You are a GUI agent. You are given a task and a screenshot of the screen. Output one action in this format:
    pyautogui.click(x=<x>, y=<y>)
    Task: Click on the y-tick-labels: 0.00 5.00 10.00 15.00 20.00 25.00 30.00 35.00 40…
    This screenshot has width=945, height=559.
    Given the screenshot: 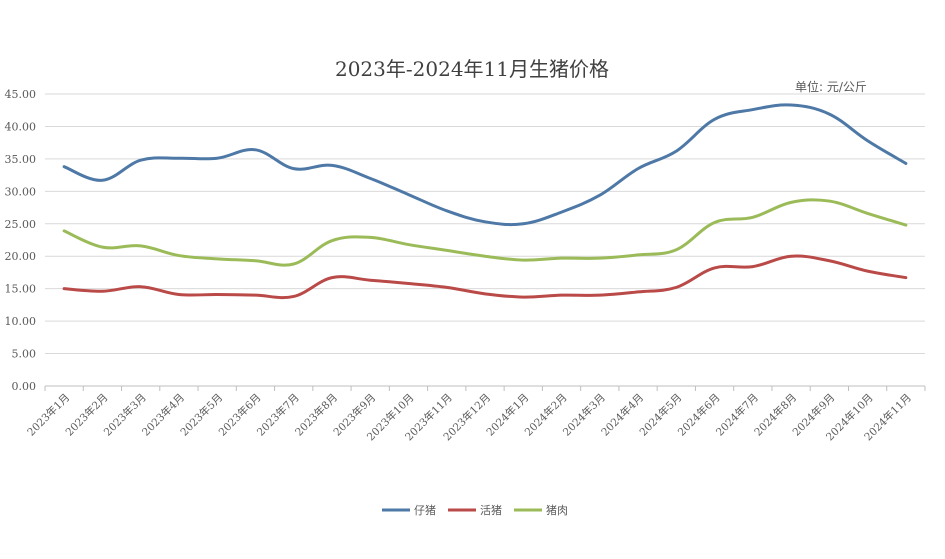 What is the action you would take?
    pyautogui.click(x=21, y=240)
    